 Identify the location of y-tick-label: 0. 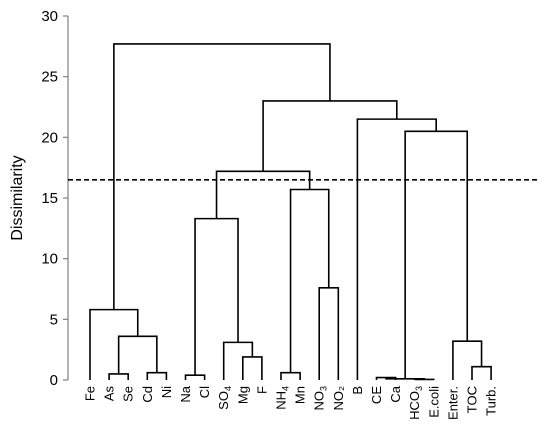
(54, 380).